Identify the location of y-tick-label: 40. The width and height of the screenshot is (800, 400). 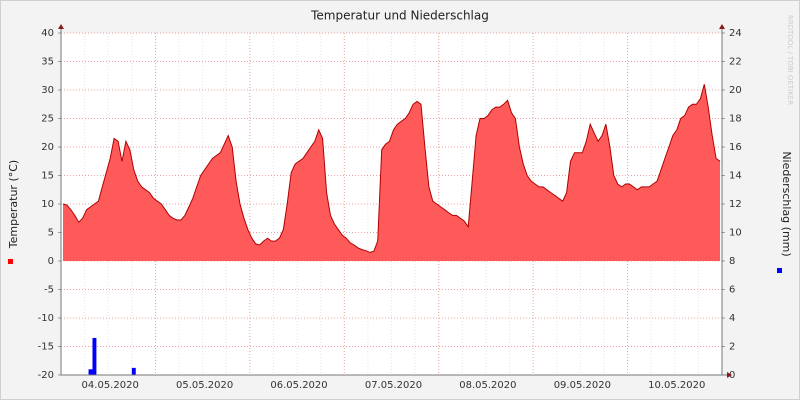
(47, 33).